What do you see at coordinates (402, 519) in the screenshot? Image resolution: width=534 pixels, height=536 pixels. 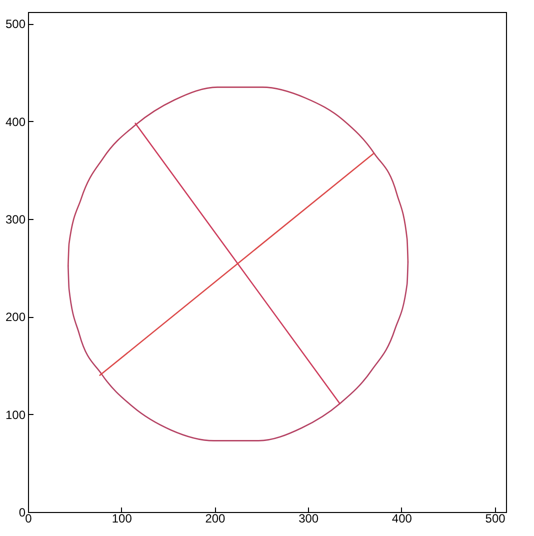 I see `x-tick-label: 400` at bounding box center [402, 519].